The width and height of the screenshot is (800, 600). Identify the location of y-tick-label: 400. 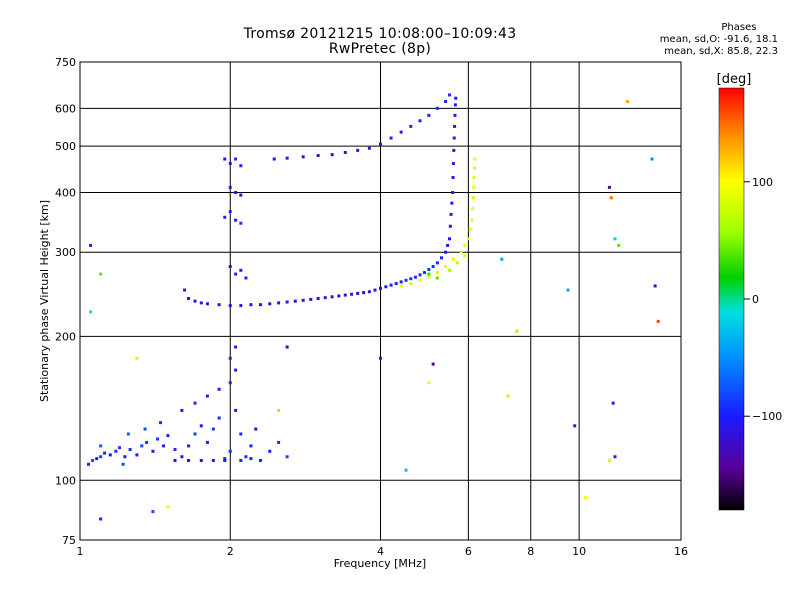
(65, 192).